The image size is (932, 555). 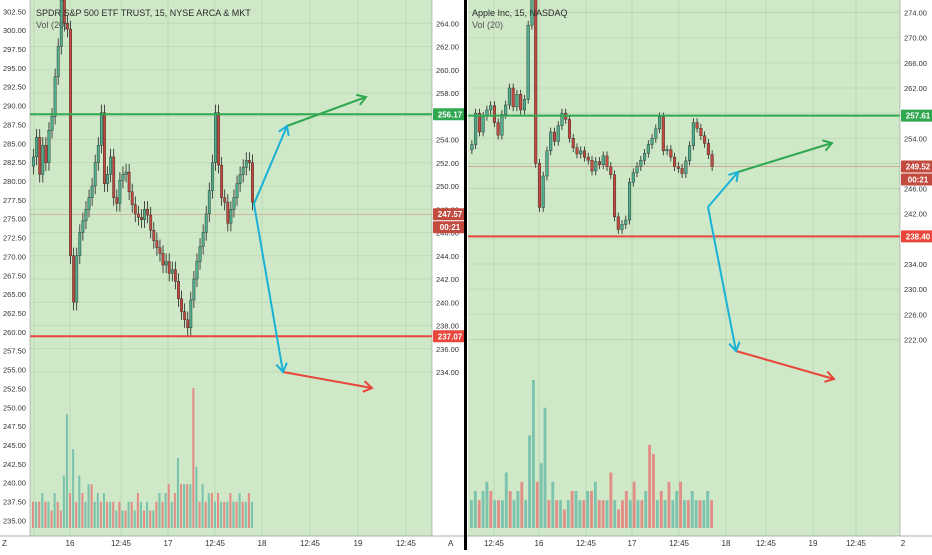 What do you see at coordinates (723, 189) in the screenshot?
I see `right-up-projection` at bounding box center [723, 189].